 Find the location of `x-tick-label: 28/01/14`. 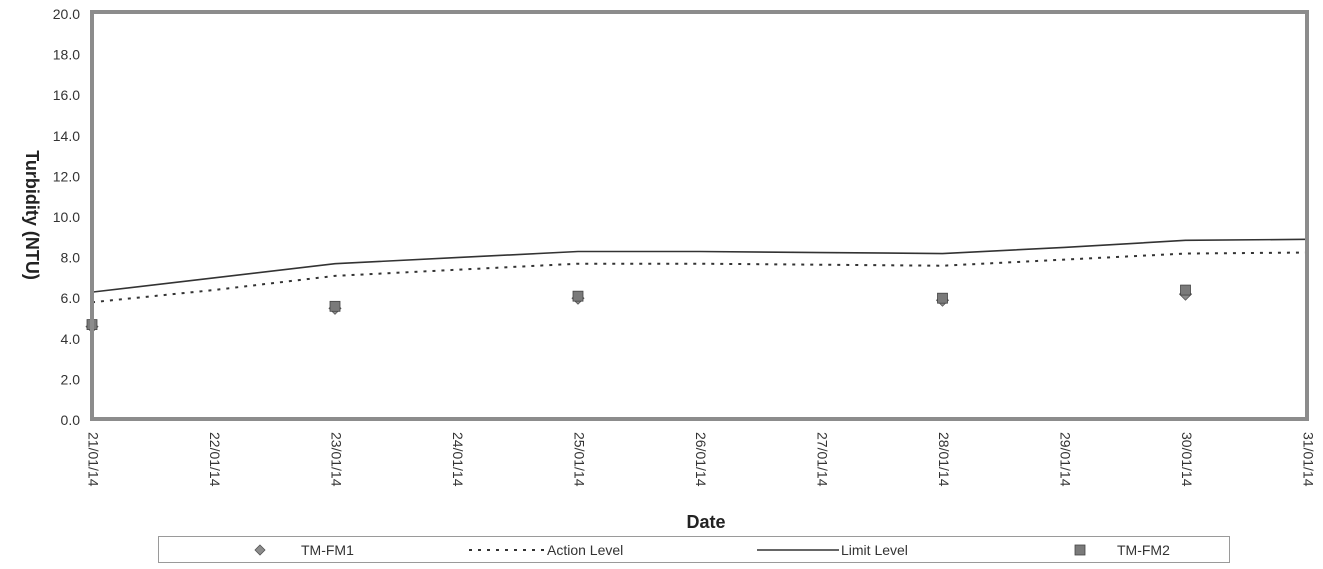

x-tick-label: 28/01/14 is located at coordinates (944, 459).